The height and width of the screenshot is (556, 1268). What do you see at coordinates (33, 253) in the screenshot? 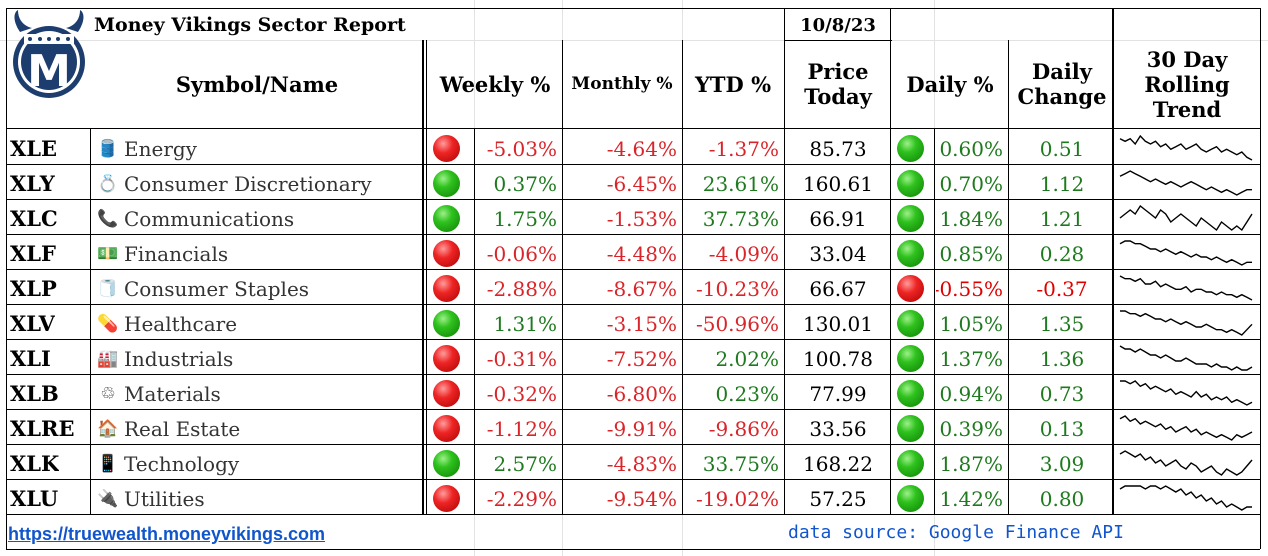
I see `symbol-cell: XLF` at bounding box center [33, 253].